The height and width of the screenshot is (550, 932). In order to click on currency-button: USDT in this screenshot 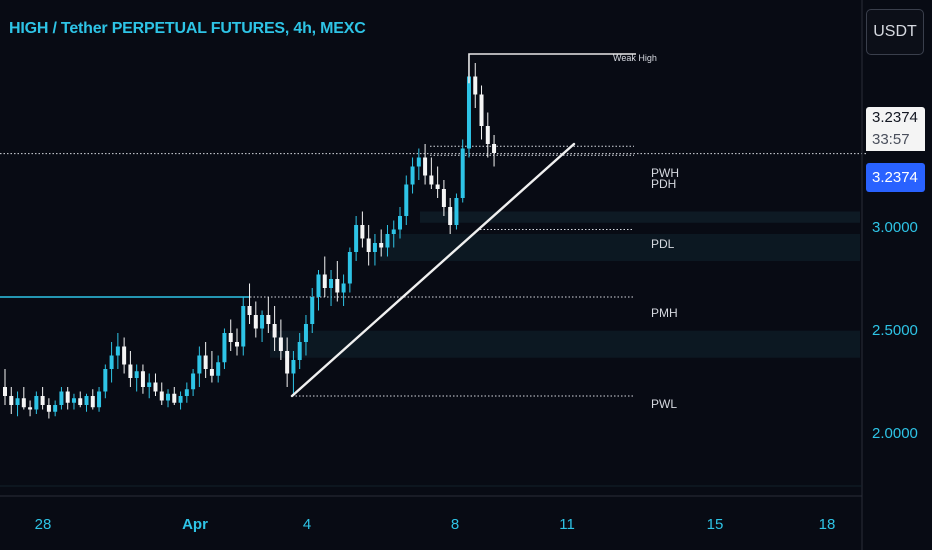, I will do `click(895, 32)`.